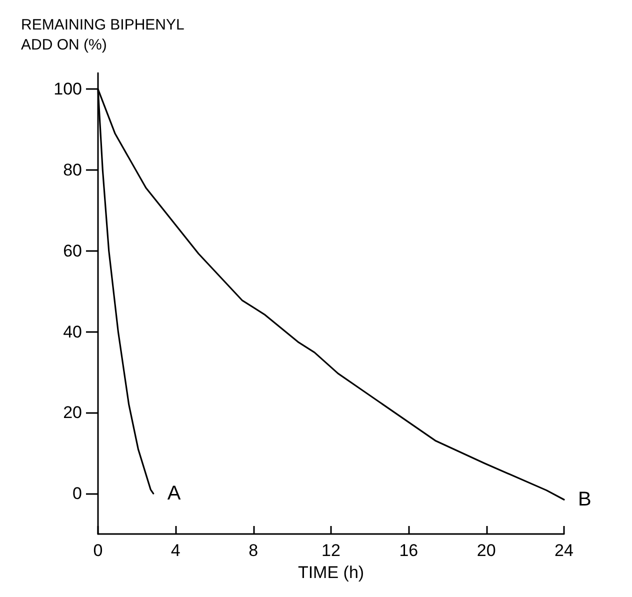 Image resolution: width=632 pixels, height=597 pixels. Describe the element at coordinates (331, 572) in the screenshot. I see `x-axis-title: TIME (h)` at that location.